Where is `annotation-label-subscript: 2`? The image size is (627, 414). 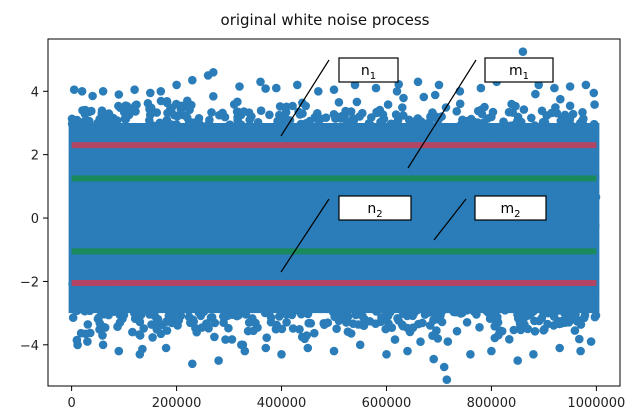 annotation-label-subscript: 2 is located at coordinates (517, 214).